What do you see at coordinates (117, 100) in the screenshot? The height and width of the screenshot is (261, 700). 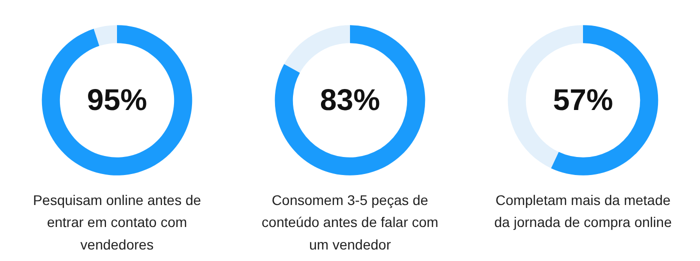 I see `data-label: 95%` at bounding box center [117, 100].